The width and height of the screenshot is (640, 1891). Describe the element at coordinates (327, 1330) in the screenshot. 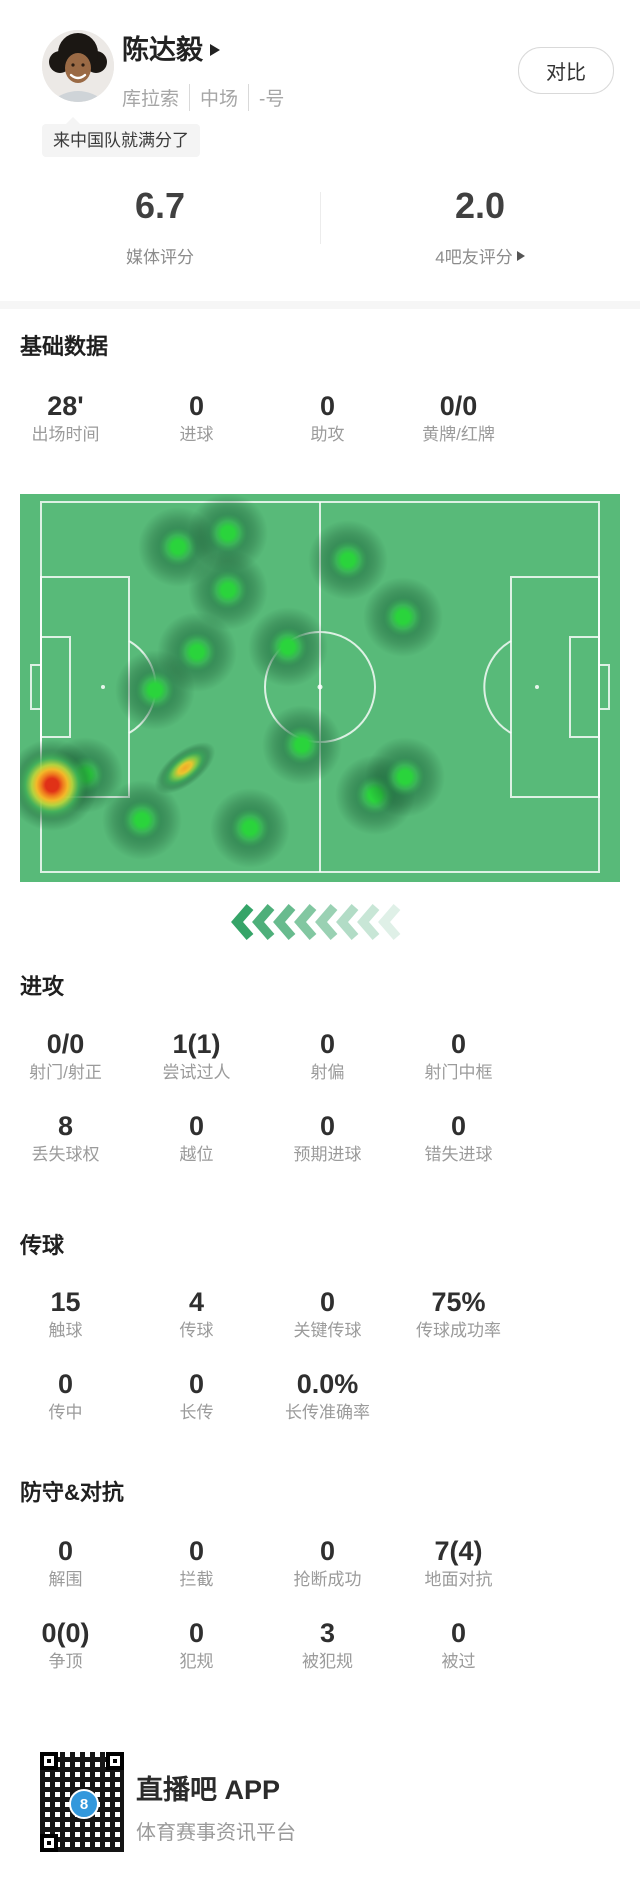

I see `stat-label: 关键传球` at that location.